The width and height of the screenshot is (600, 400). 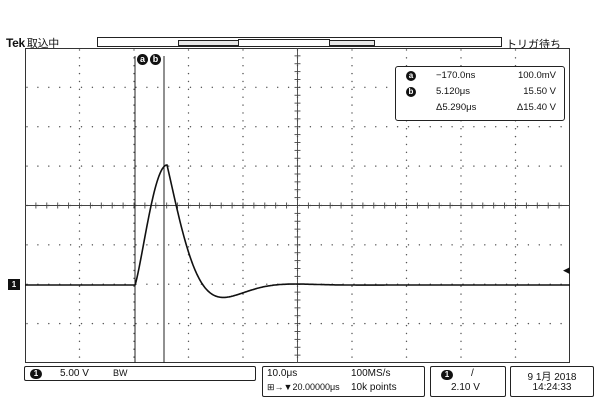 I want to click on cursor-b-tag: b, so click(x=155, y=59).